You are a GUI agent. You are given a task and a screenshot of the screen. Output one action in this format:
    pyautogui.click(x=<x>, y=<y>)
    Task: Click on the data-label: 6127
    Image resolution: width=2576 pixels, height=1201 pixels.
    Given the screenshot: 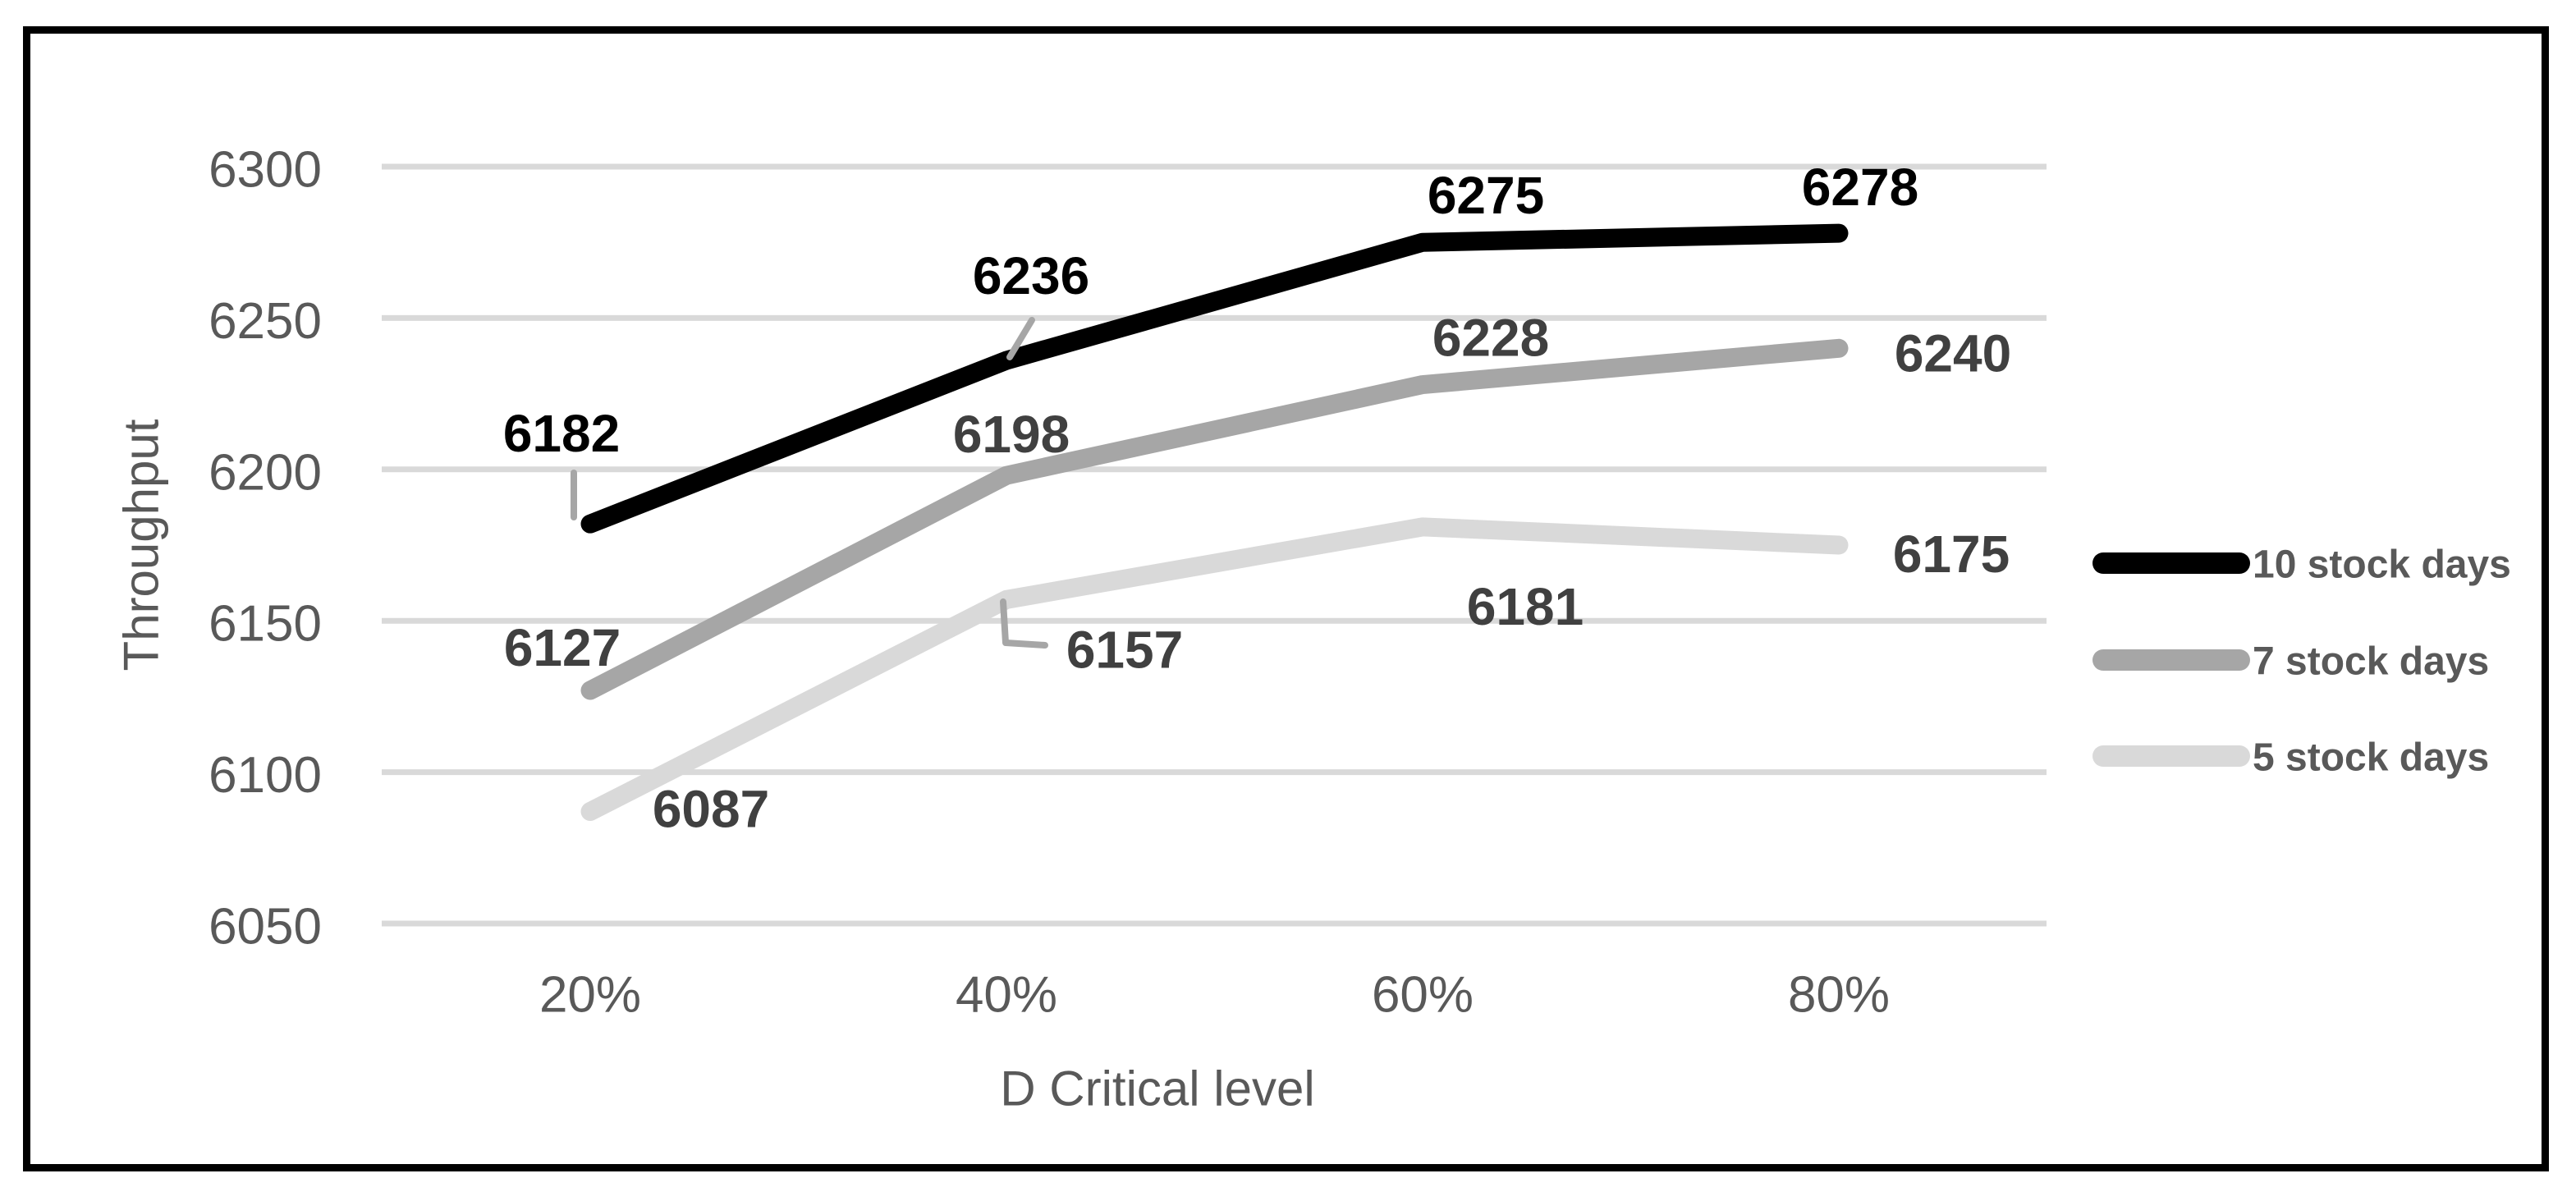 What is the action you would take?
    pyautogui.click(x=563, y=647)
    